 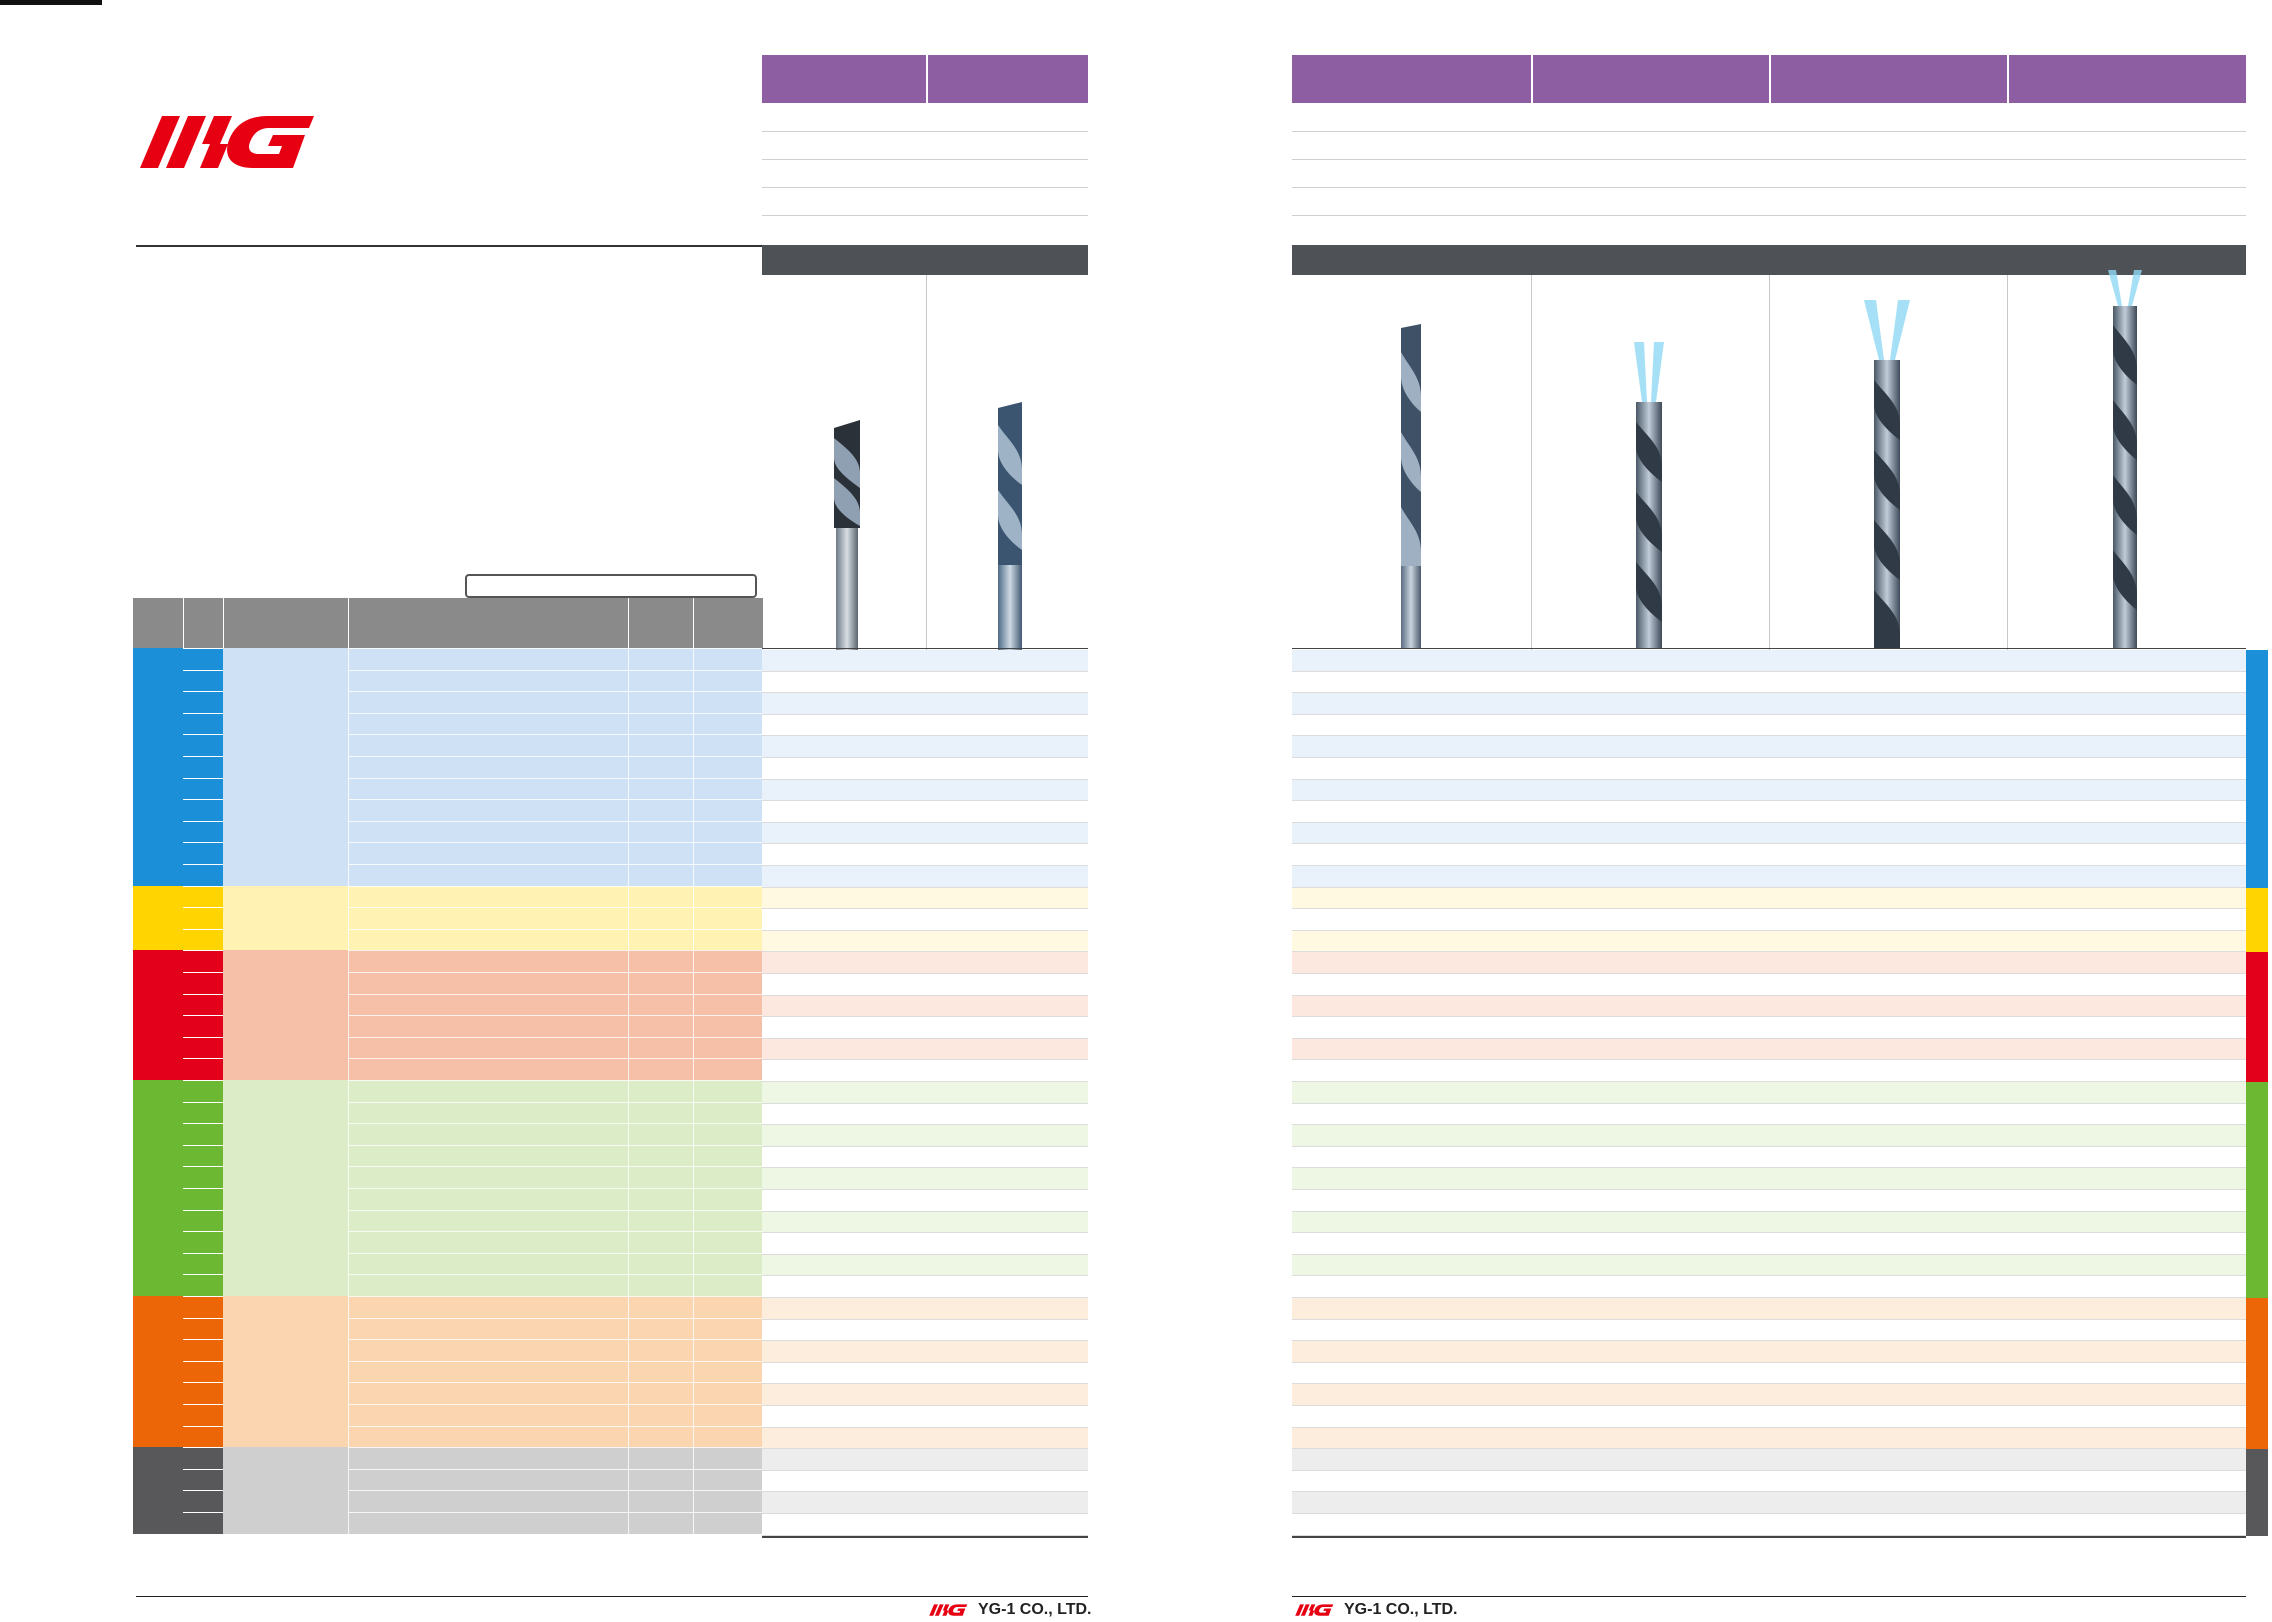 I want to click on spec-row-line, so click(x=925, y=187).